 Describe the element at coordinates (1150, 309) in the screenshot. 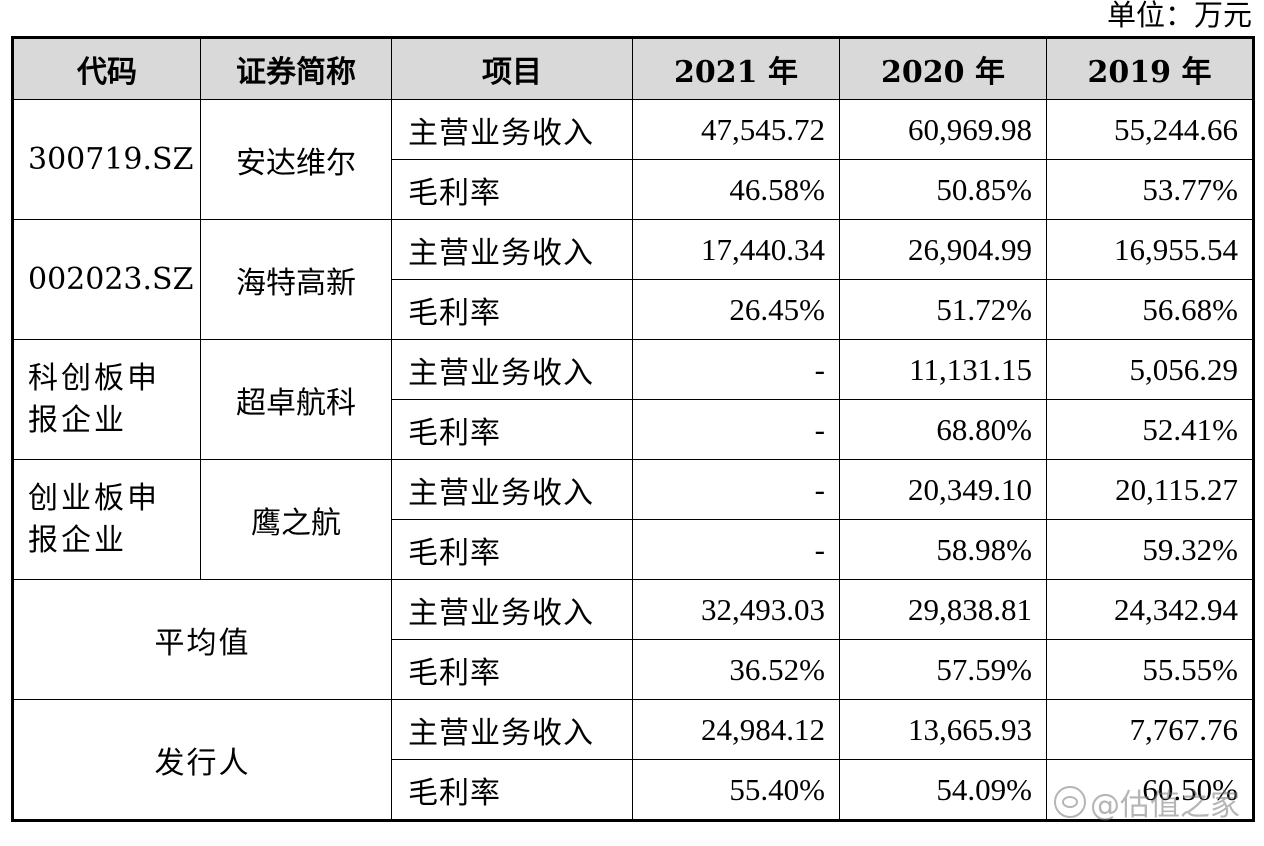

I see `value-2019: 56.68%` at that location.